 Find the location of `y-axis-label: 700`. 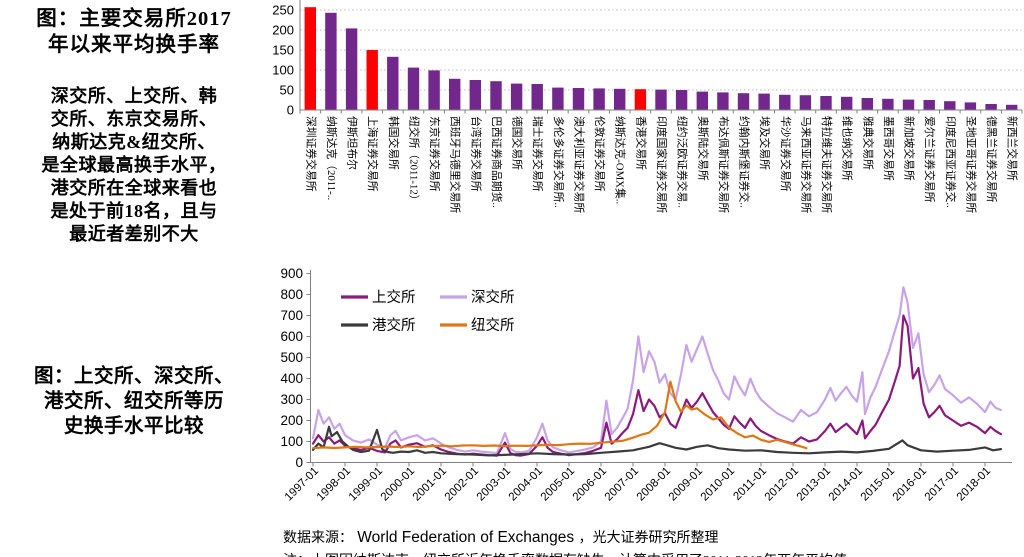

y-axis-label: 700 is located at coordinates (291, 315).